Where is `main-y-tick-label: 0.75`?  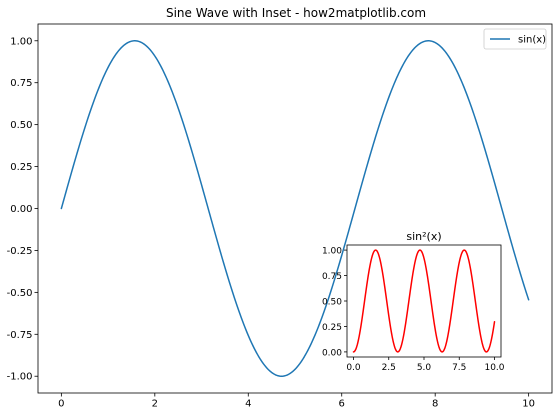 main-y-tick-label: 0.75 is located at coordinates (21, 83).